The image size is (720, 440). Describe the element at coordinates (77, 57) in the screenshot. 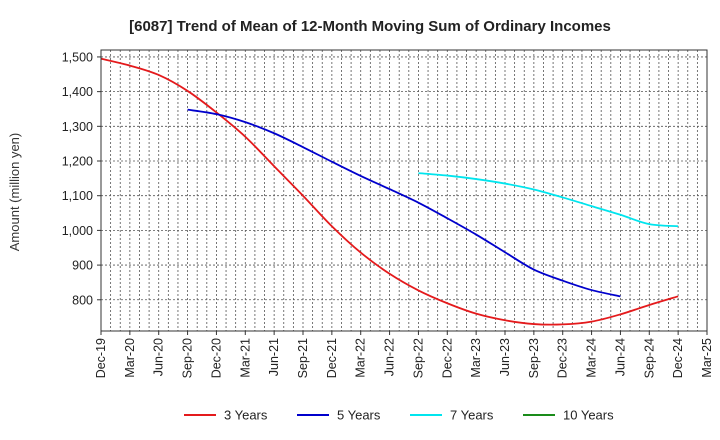

I see `y-tick-label: 1,500` at that location.